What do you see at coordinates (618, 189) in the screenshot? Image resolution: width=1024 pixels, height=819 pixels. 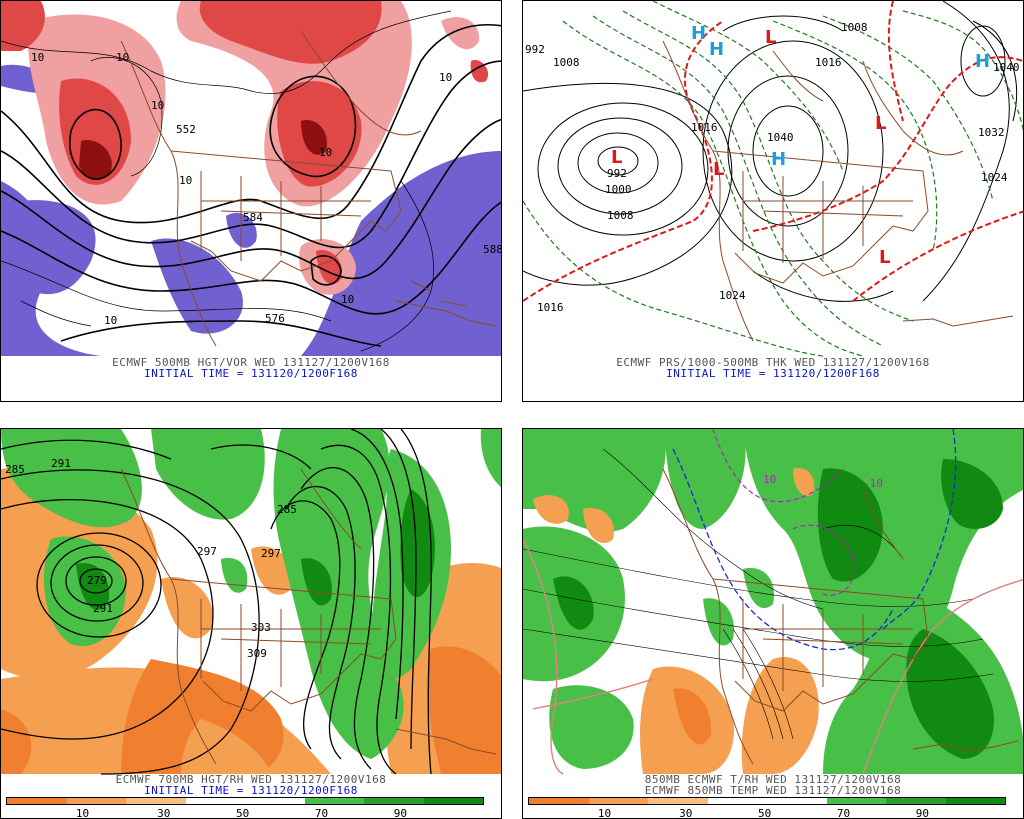 I see `isobar-label: 1000` at bounding box center [618, 189].